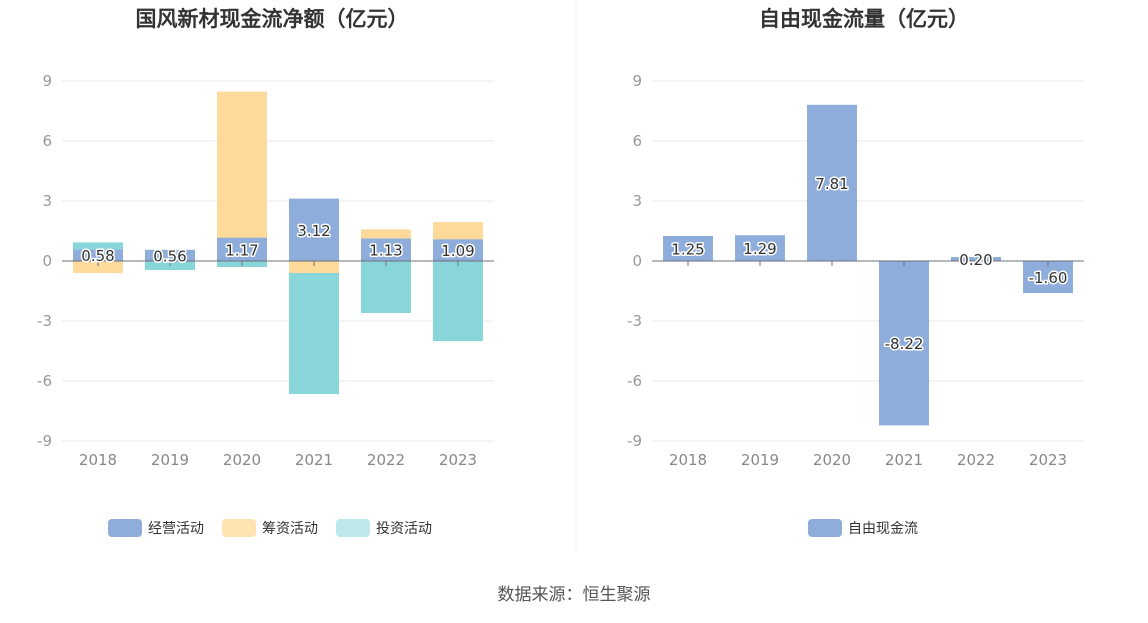  I want to click on bar-value-label: -1.60, so click(1048, 278).